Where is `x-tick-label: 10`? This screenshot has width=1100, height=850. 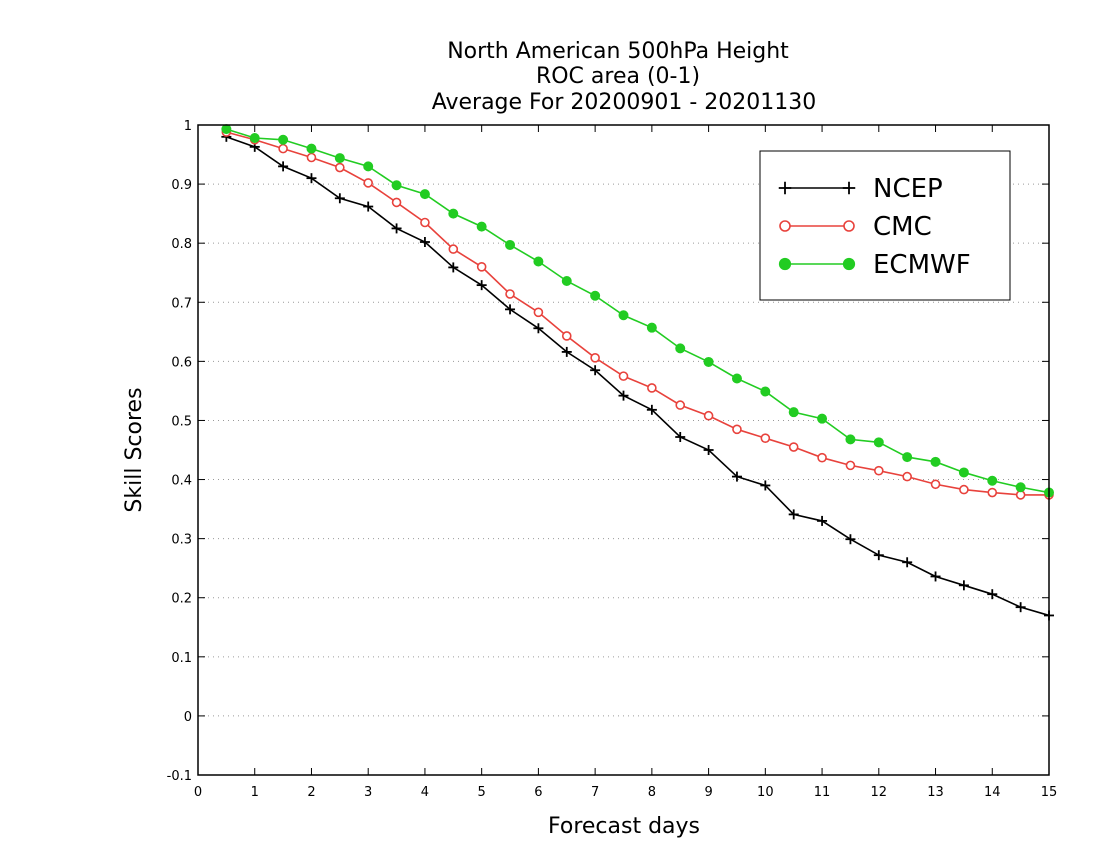
x-tick-label: 10 is located at coordinates (765, 792).